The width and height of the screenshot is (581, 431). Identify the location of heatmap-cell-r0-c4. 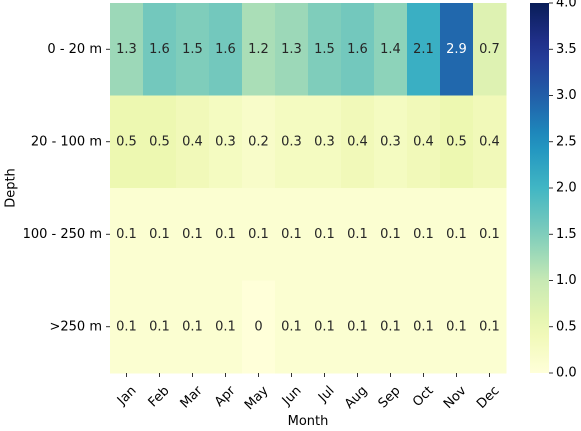
(259, 49).